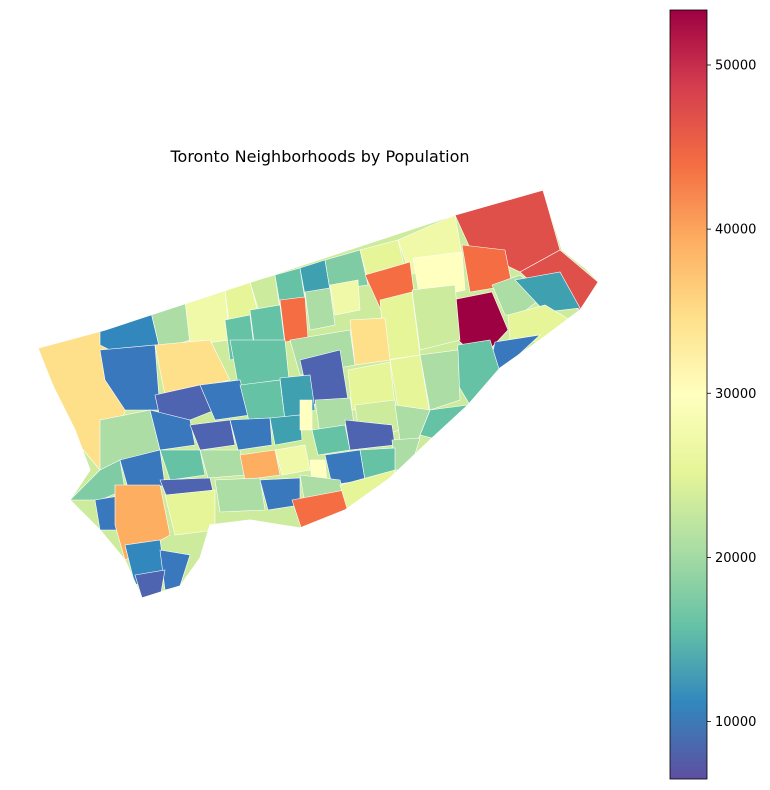  I want to click on colorbar-tick-label: 10000, so click(735, 722).